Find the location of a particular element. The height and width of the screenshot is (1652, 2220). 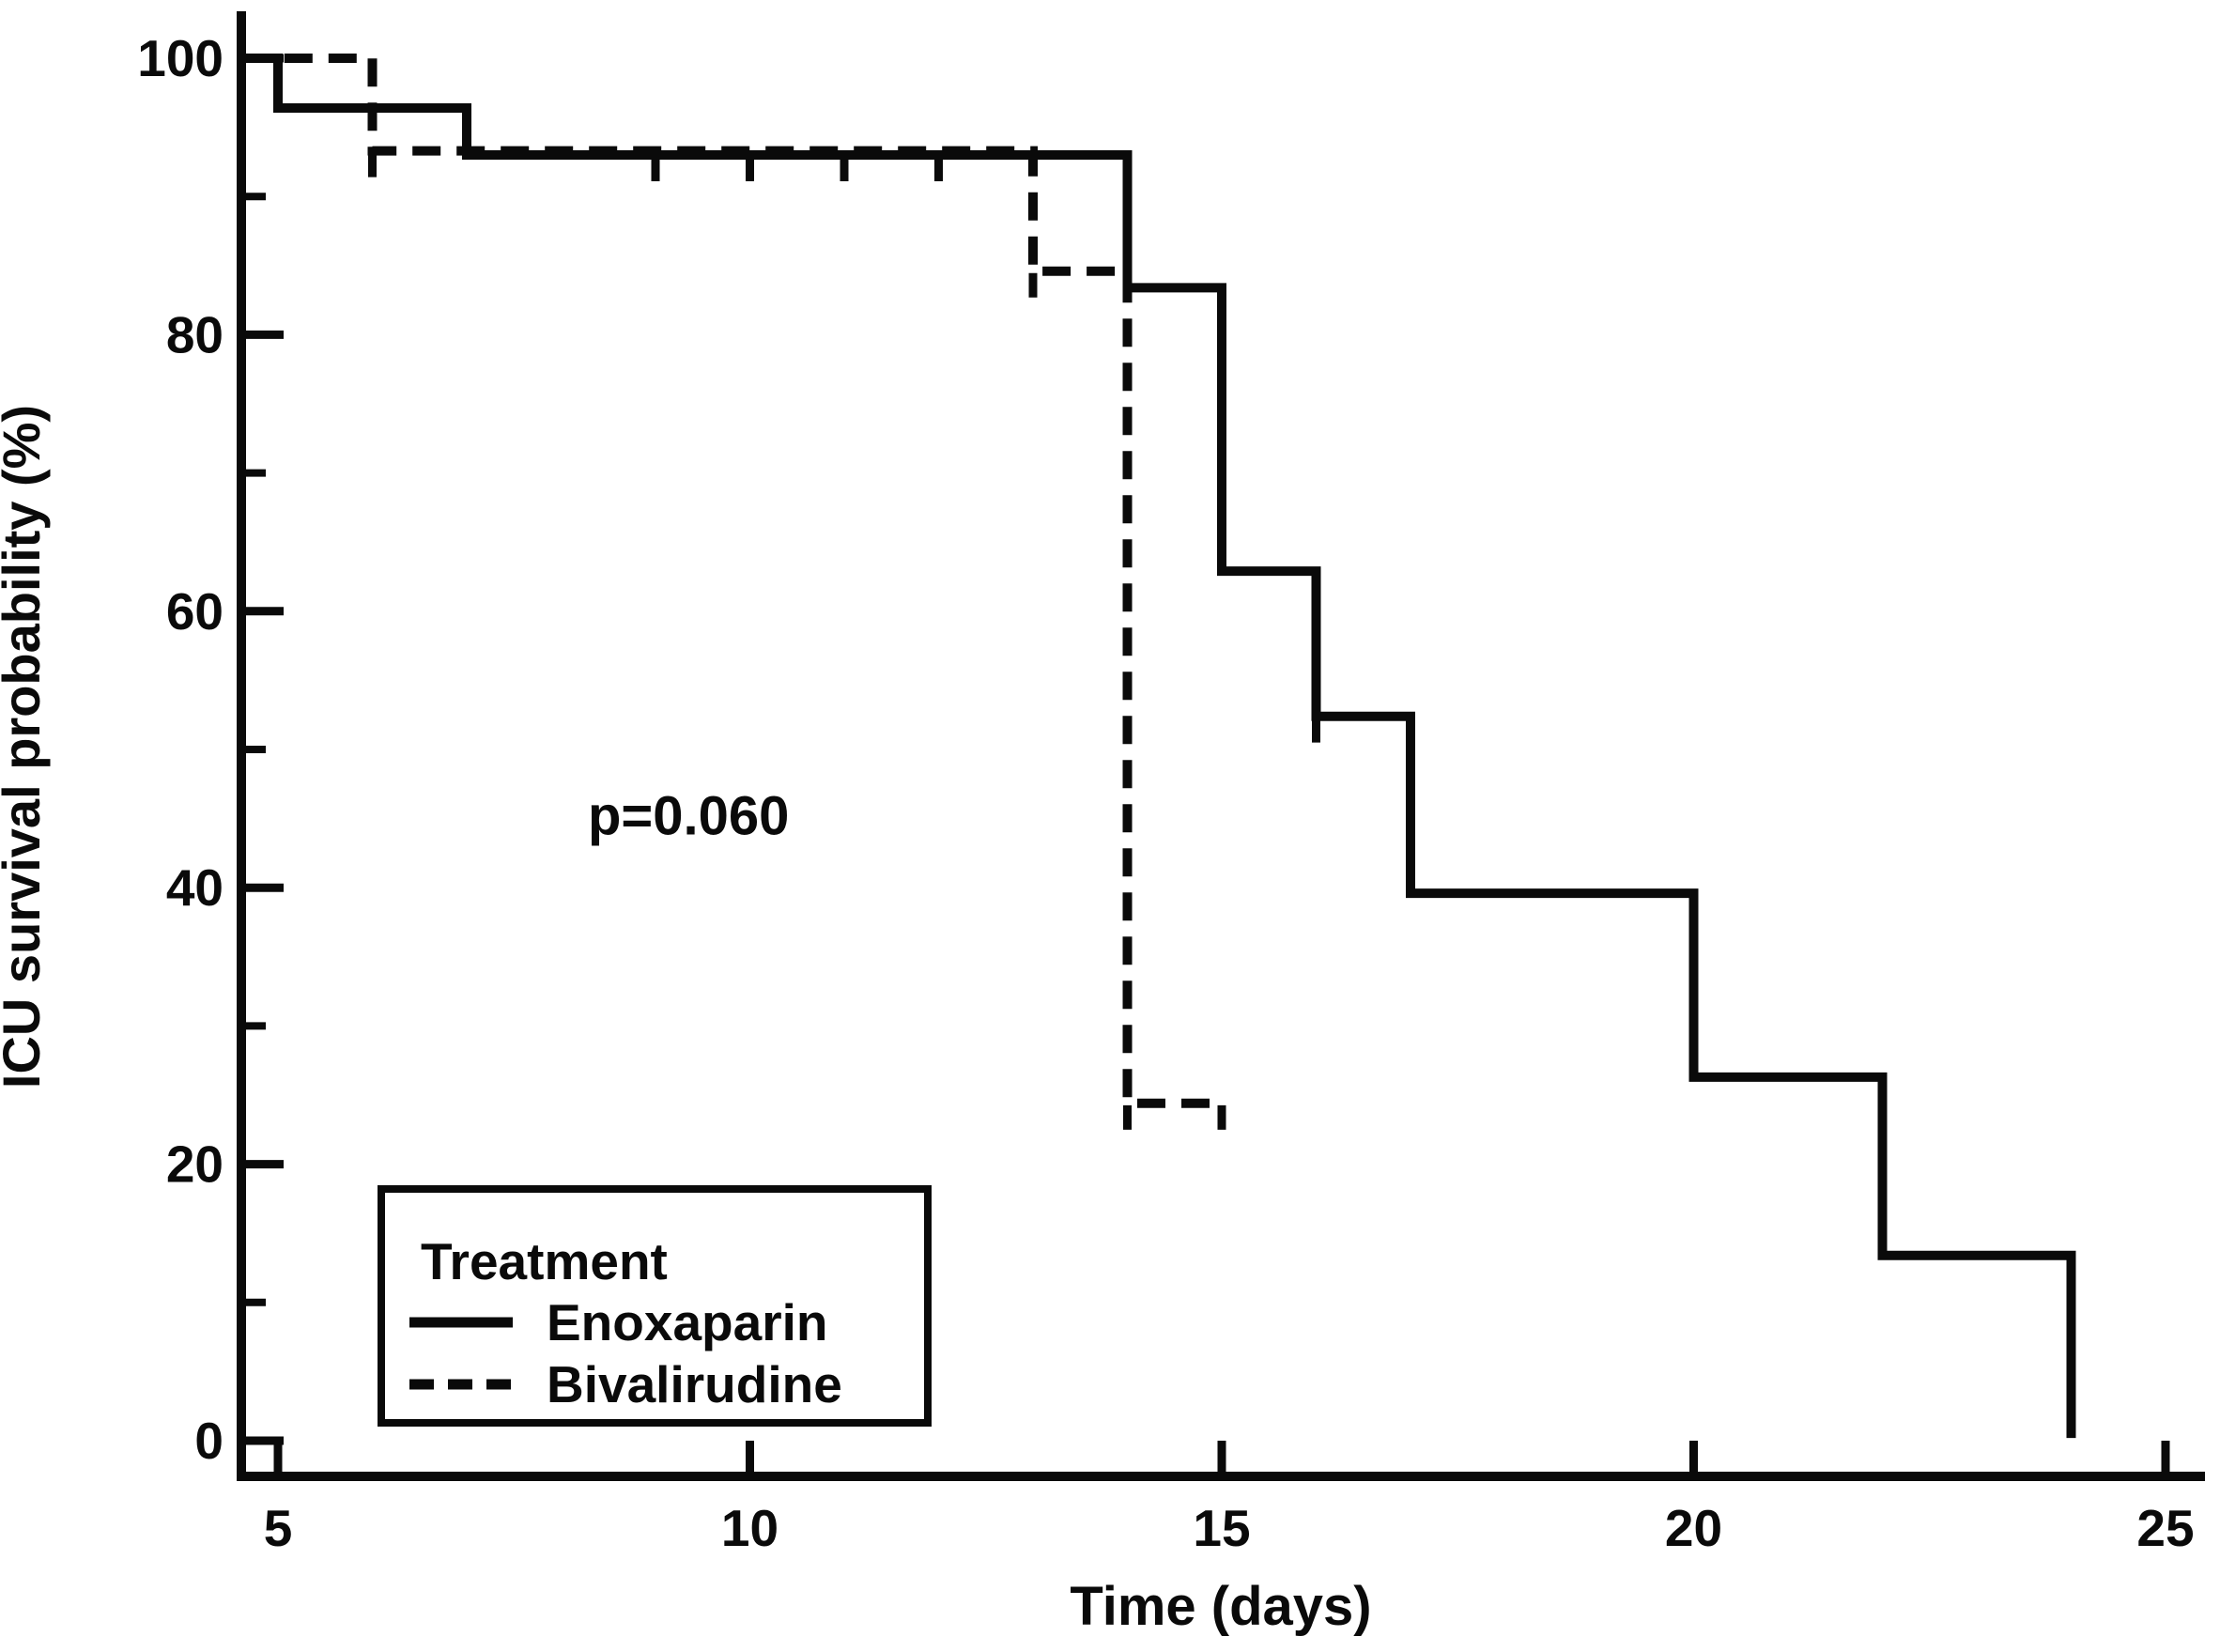

y-tick-label: 100 is located at coordinates (181, 58).